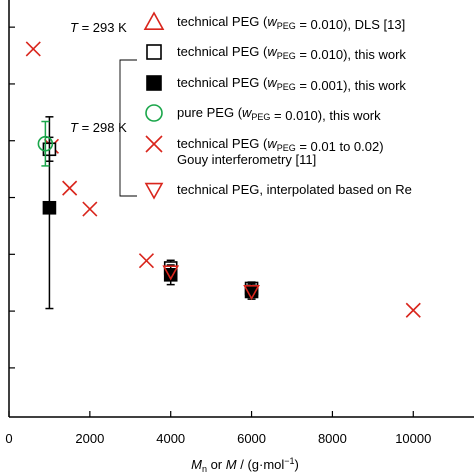 This screenshot has width=474, height=474. What do you see at coordinates (8, 438) in the screenshot?
I see `x-tick-label: 0` at bounding box center [8, 438].